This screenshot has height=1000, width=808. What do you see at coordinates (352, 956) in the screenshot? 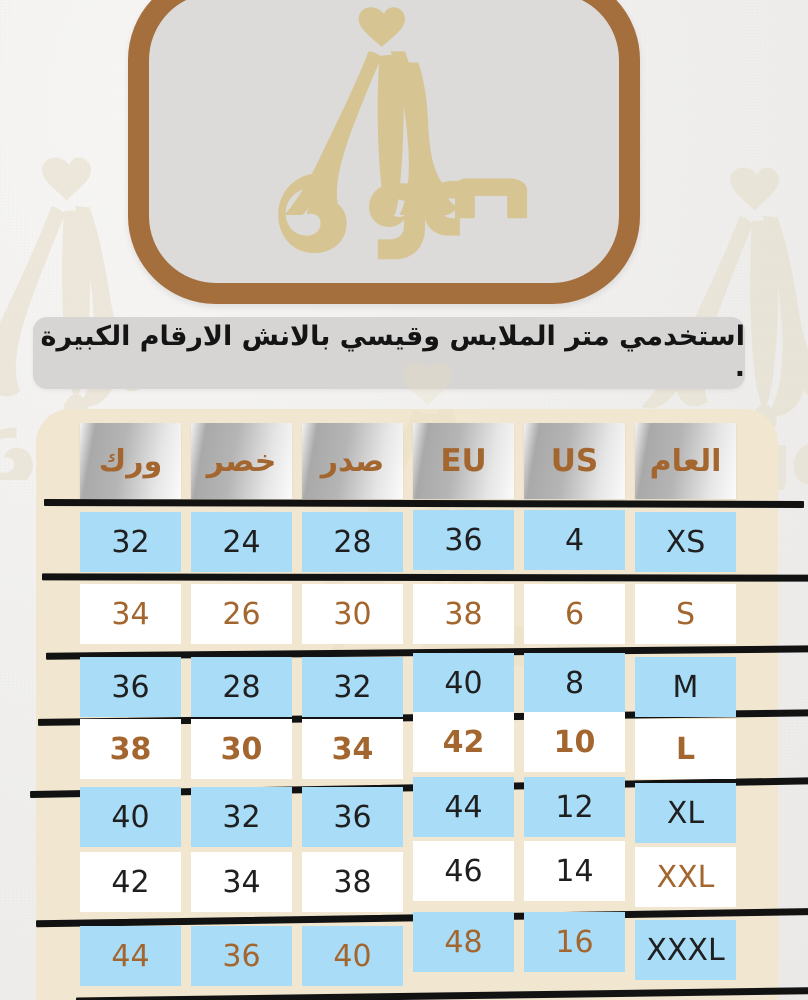
I see `cell-bust: 40` at bounding box center [352, 956].